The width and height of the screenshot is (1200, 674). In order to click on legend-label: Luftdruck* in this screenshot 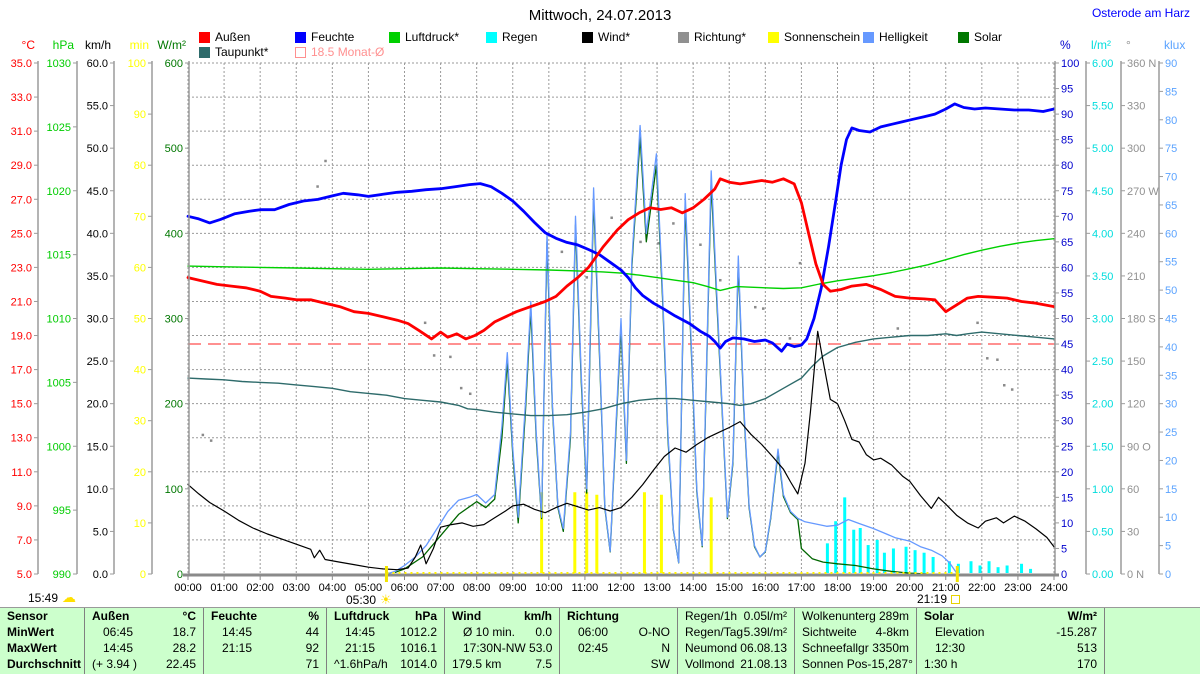, I will do `click(432, 37)`.